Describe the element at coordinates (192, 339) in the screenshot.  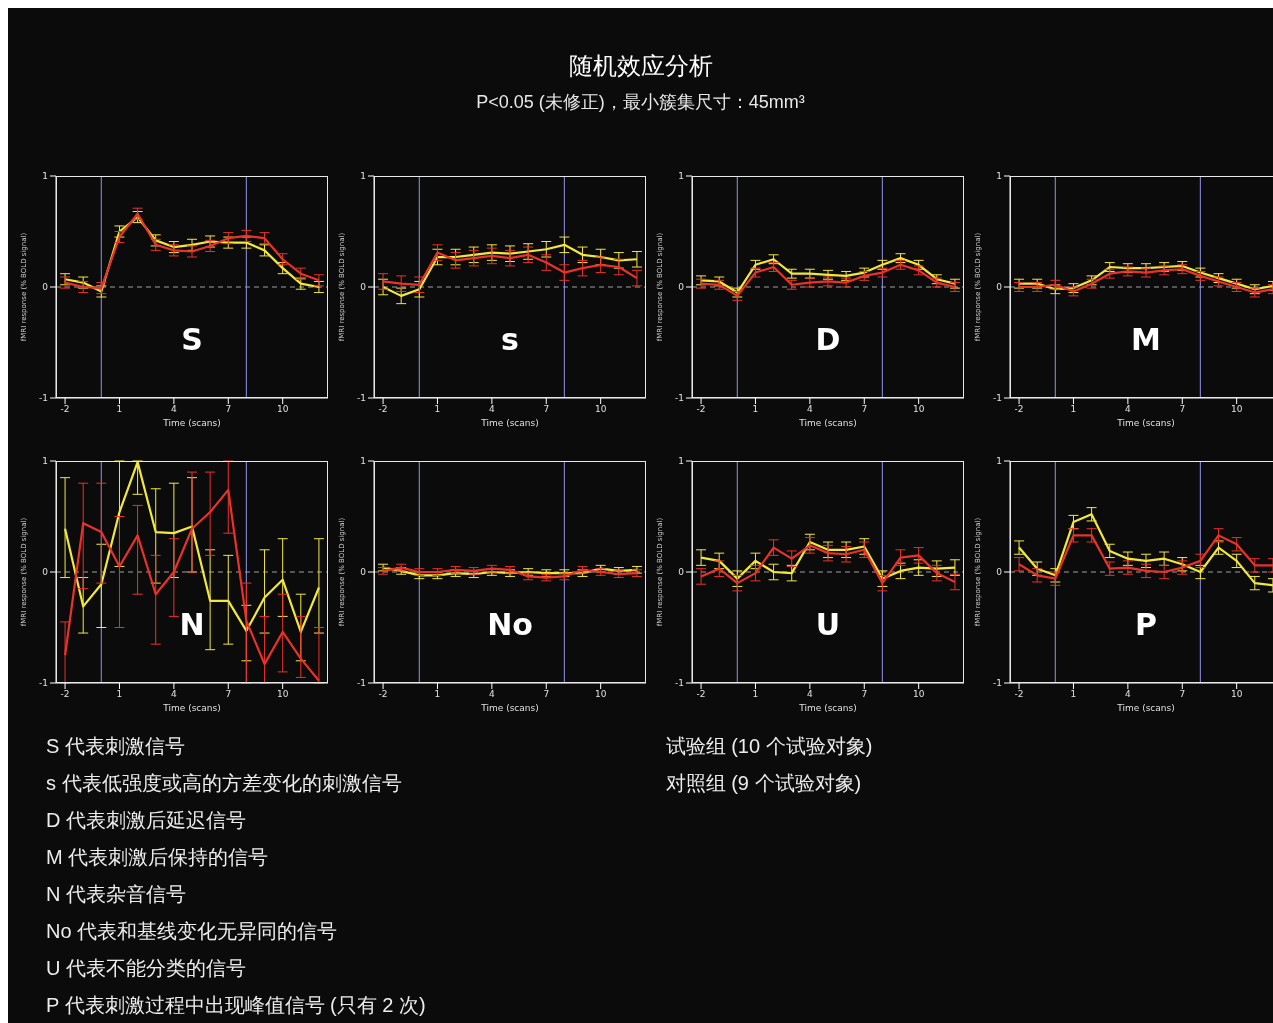
I see `text: S` at that location.